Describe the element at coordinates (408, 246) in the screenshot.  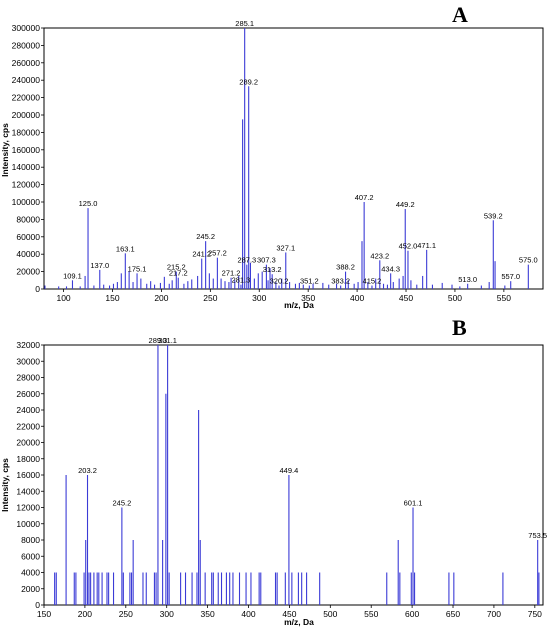
I see `peak-label: 452.0` at that location.